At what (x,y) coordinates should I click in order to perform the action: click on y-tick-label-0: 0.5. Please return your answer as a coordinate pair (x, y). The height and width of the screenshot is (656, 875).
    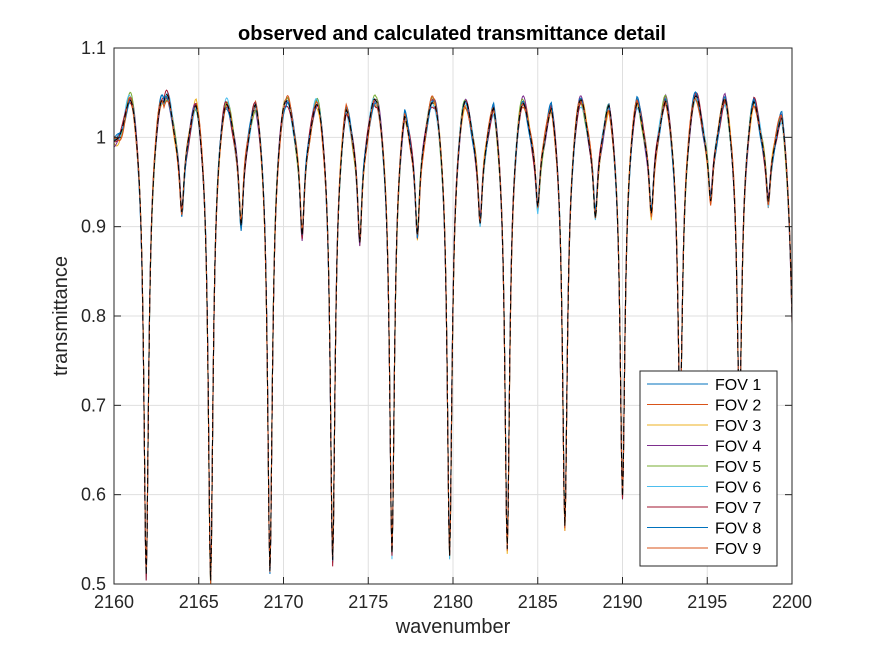
    Looking at the image, I should click on (93, 584).